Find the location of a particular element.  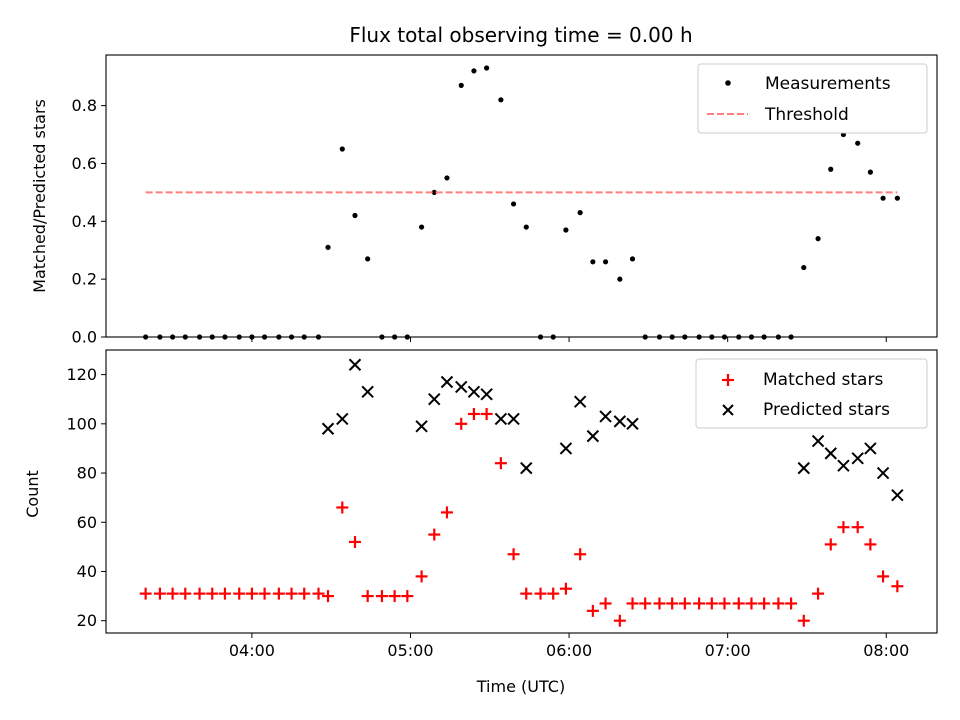

count-y-axis-label: Count is located at coordinates (32, 494).